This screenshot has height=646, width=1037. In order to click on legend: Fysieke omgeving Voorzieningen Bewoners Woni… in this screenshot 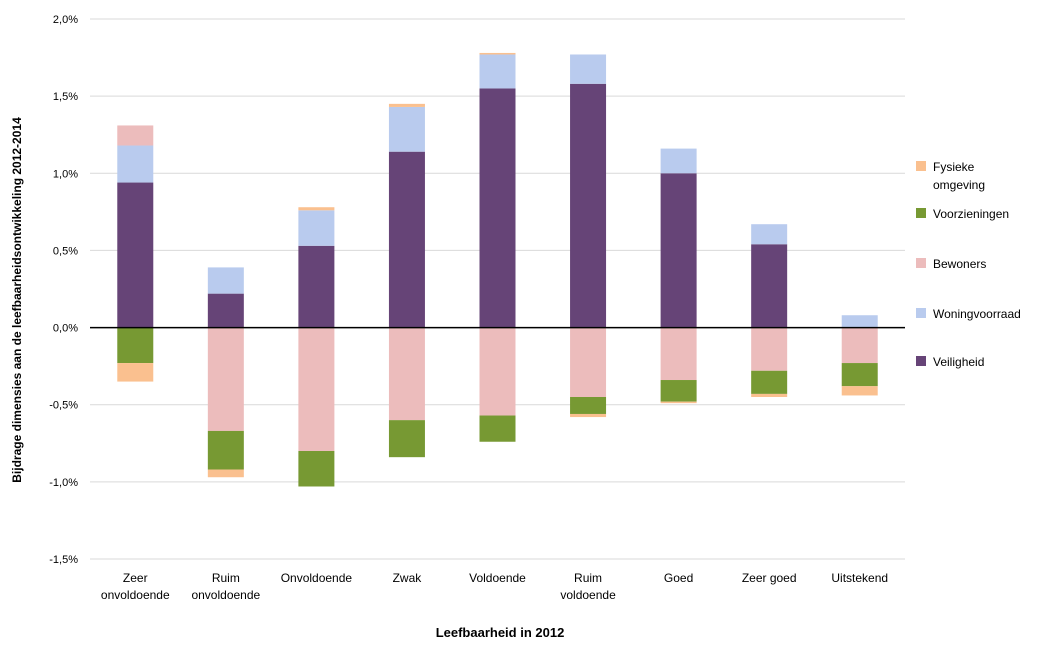, I will do `click(968, 264)`.